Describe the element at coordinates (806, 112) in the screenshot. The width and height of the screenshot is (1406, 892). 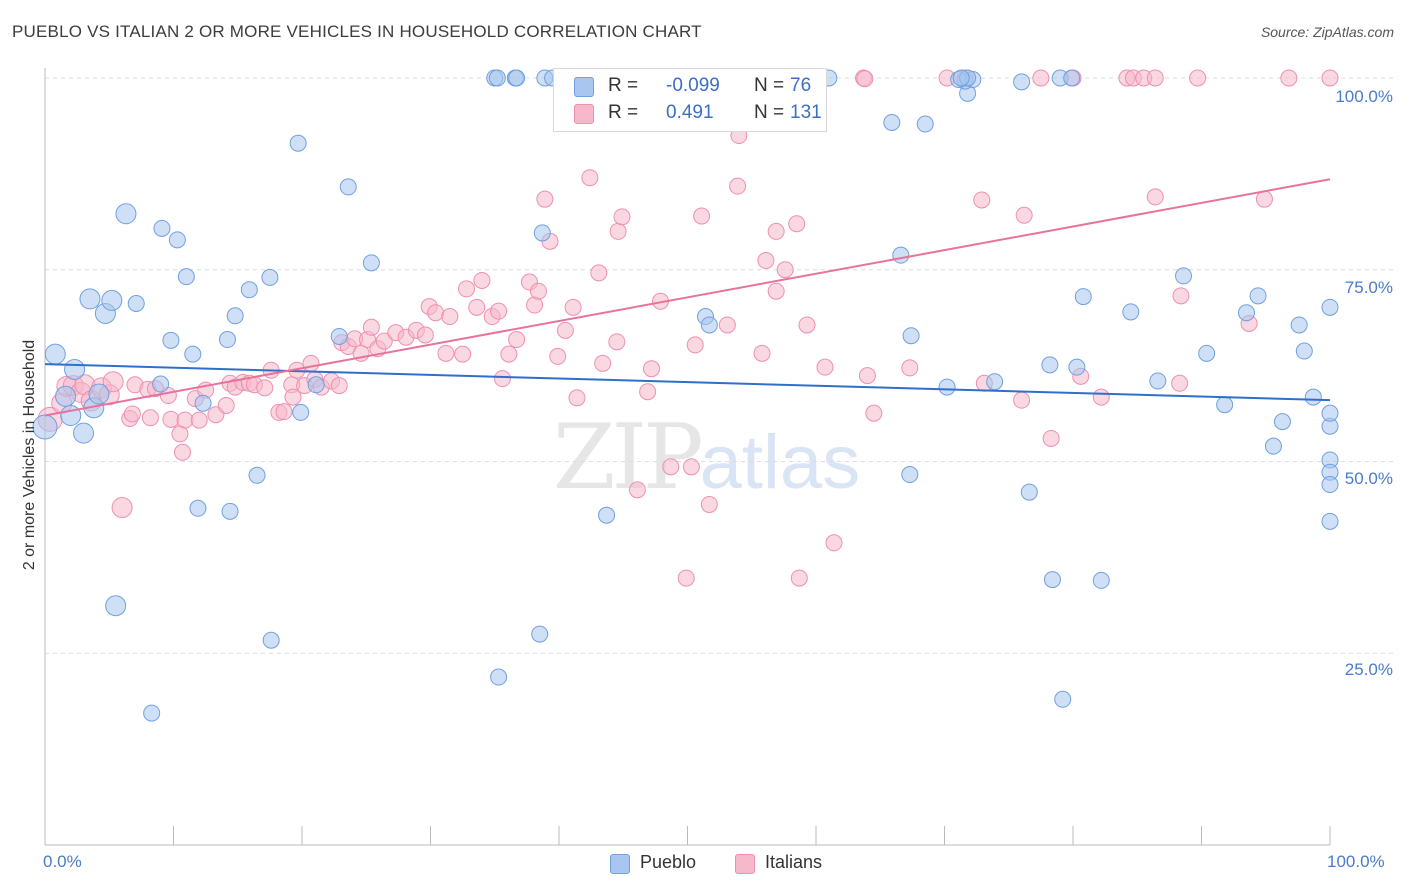
I see `n-value: 131` at that location.